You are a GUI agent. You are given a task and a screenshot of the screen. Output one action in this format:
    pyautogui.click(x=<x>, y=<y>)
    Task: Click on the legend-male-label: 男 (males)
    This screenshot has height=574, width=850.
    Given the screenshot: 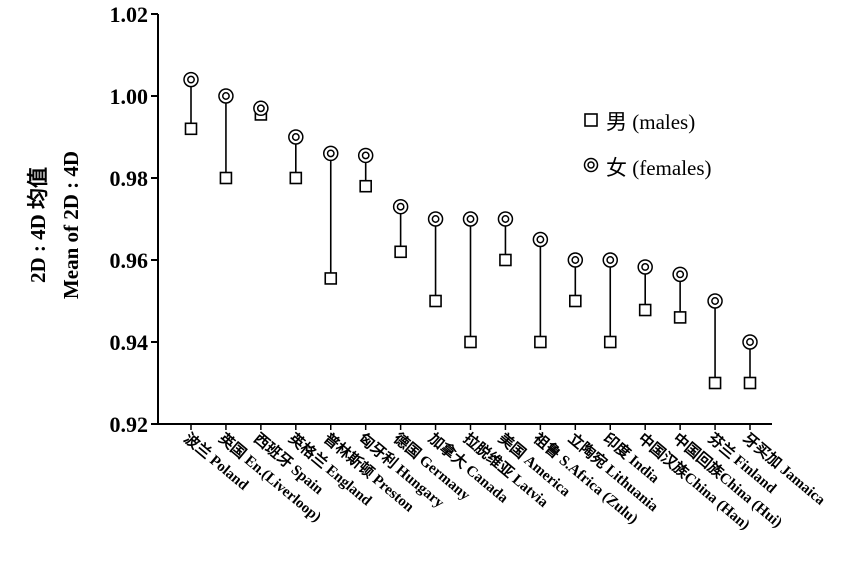 What is the action you would take?
    pyautogui.click(x=650, y=122)
    